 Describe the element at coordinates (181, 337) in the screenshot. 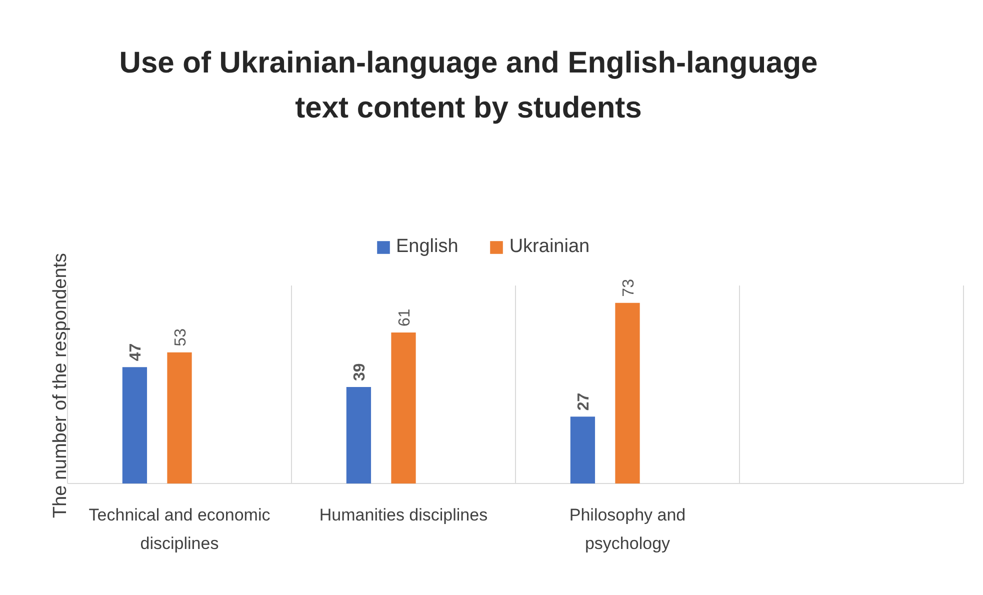

I see `data-label: 53` at that location.